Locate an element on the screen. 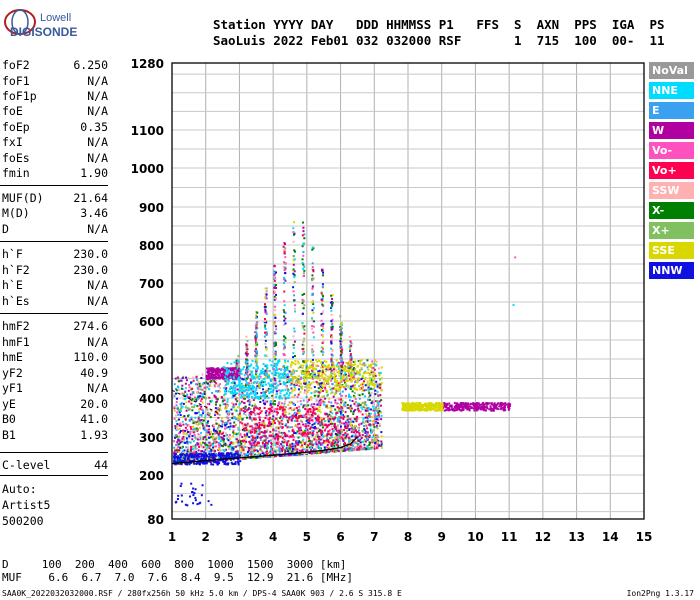 This screenshot has width=700, height=600. y-tick-label: 600 is located at coordinates (151, 322).